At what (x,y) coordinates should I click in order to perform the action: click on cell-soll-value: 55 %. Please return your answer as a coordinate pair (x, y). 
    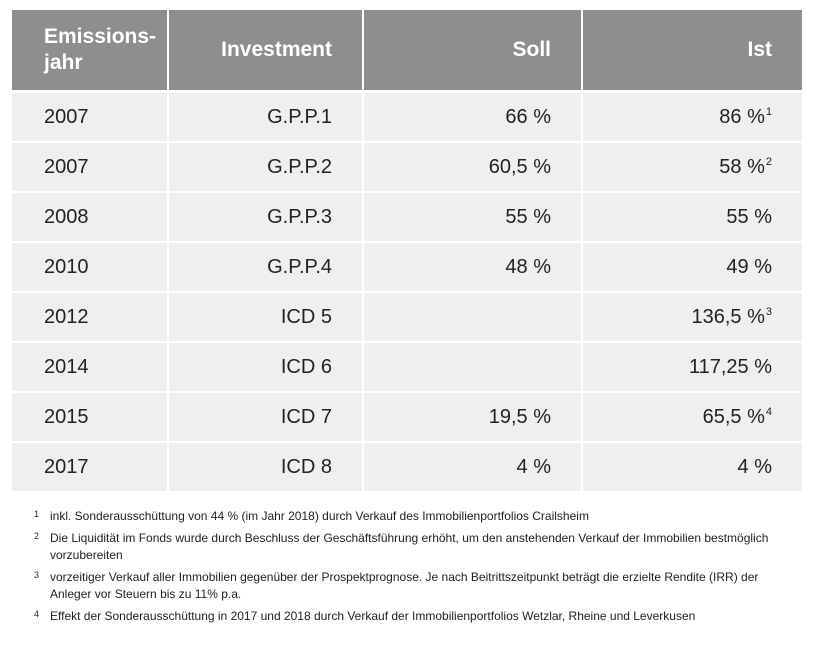
    Looking at the image, I should click on (528, 216).